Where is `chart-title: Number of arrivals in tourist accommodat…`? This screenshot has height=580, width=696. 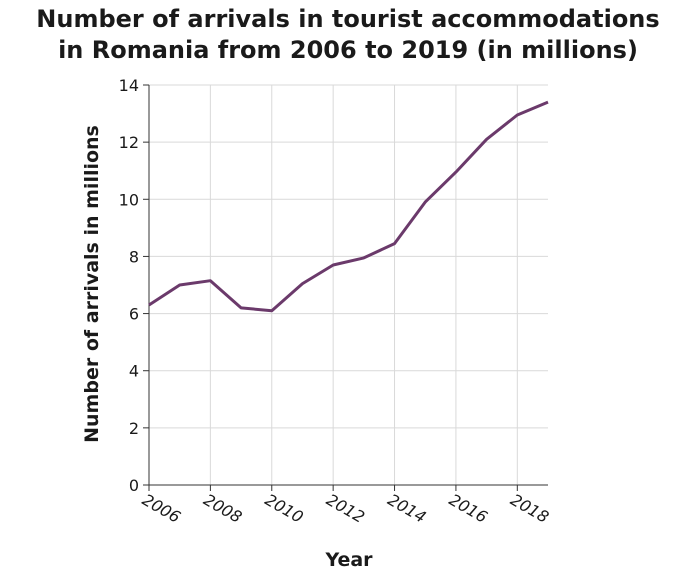 chart-title: Number of arrivals in tourist accommodat… is located at coordinates (348, 35).